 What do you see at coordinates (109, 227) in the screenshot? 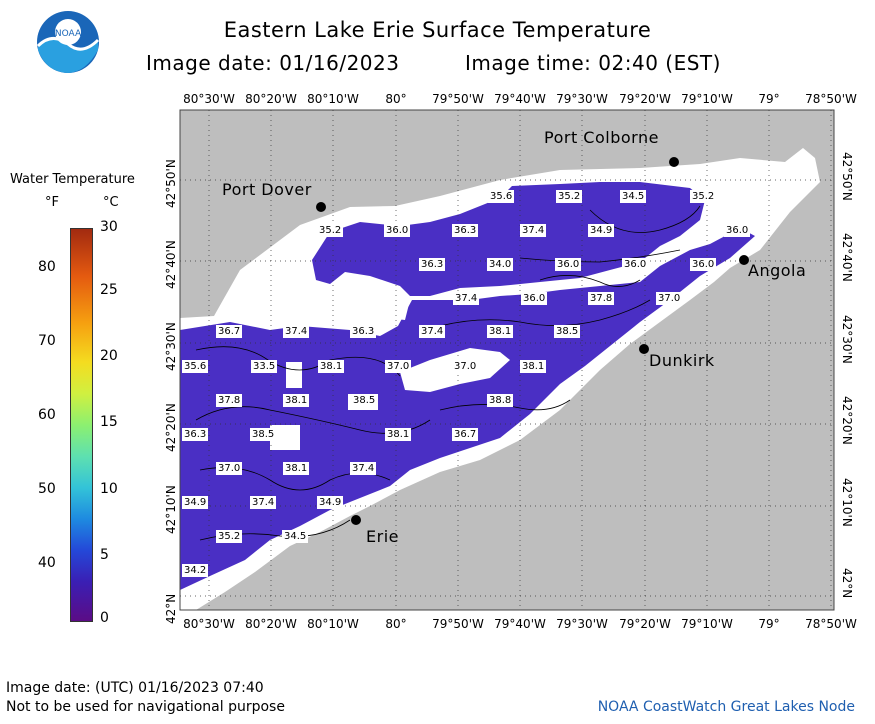
I see `legend-c-tick: 30` at bounding box center [109, 227].